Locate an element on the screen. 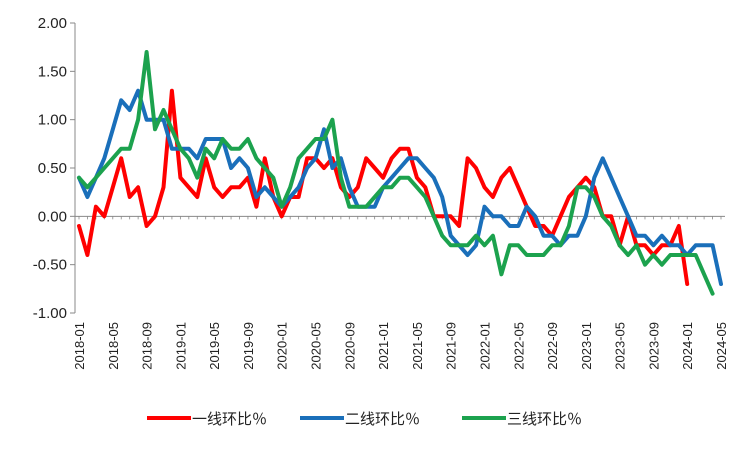 The height and width of the screenshot is (450, 750). legend: 一线环比％ 二线环比％ 三线环比％ is located at coordinates (364, 419).